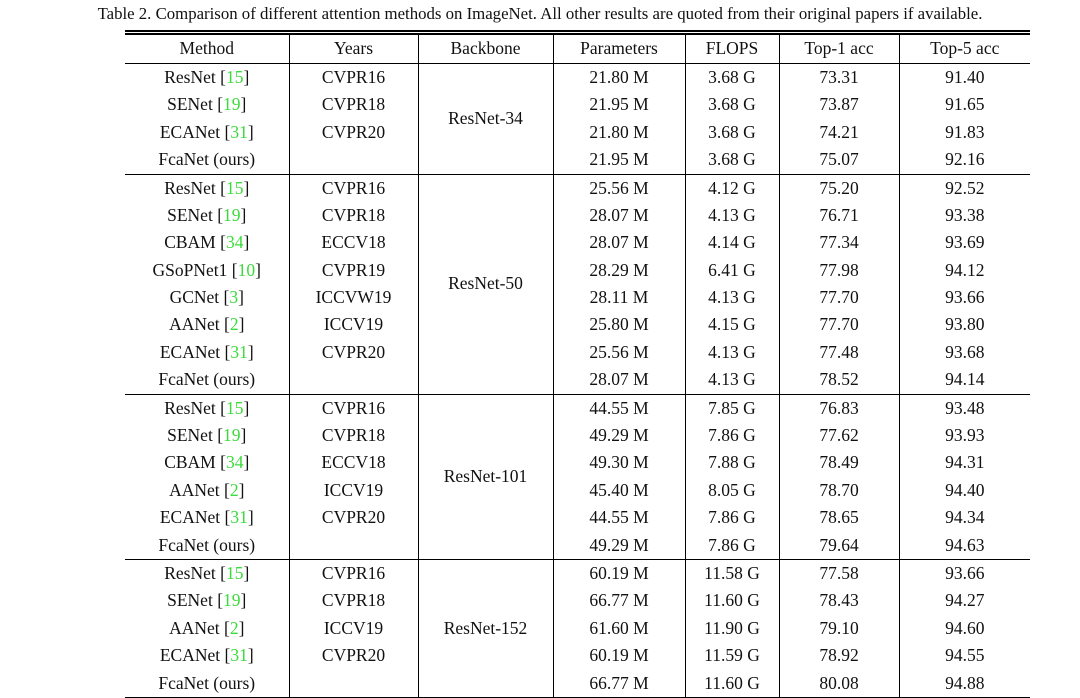  What do you see at coordinates (577, 325) in the screenshot?
I see `table-row: AANet [2] ICCV19 25.80 M 4.15 G 77.70 93.80` at bounding box center [577, 325].